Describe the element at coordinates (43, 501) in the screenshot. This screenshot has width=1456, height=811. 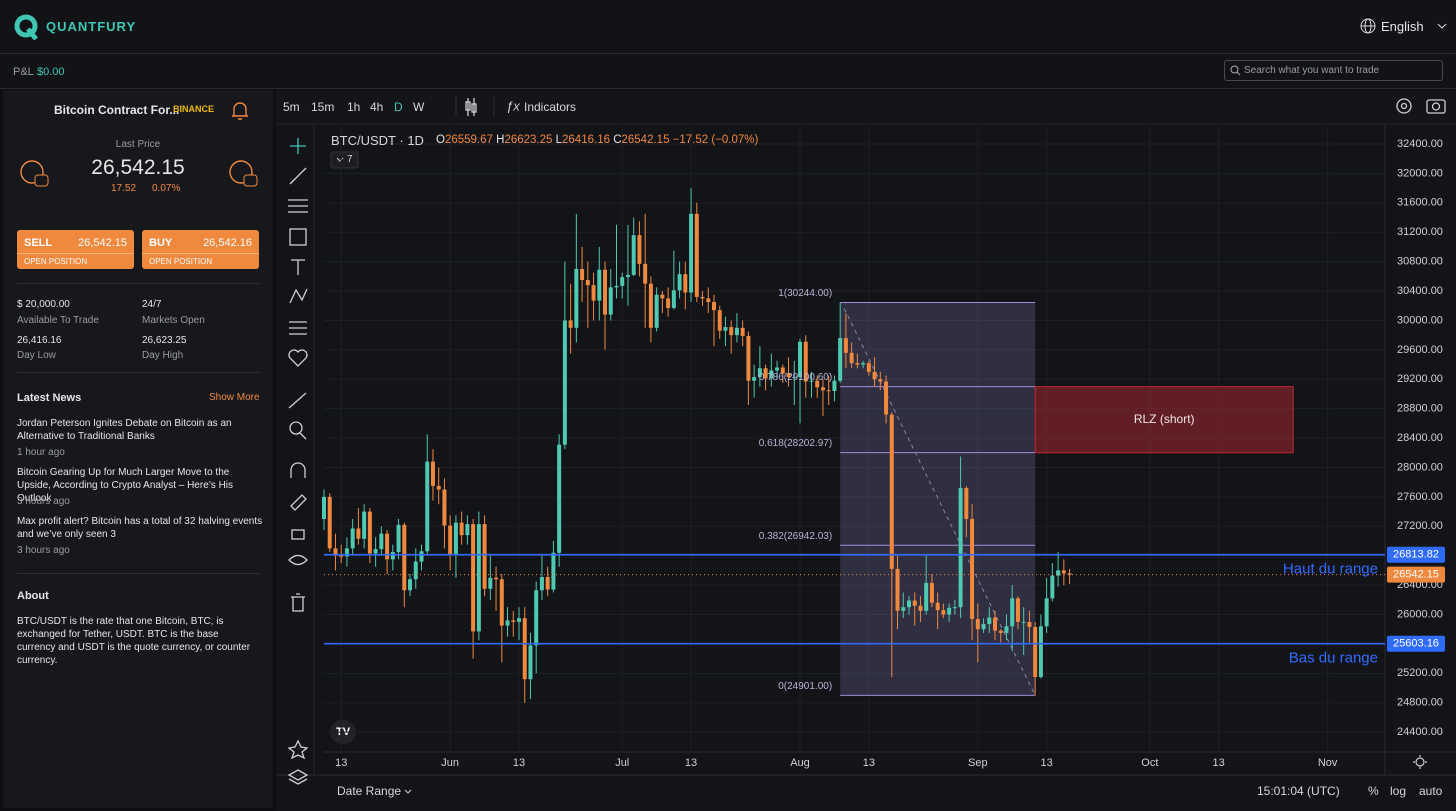
I see `news-time: 3 hours ago` at that location.